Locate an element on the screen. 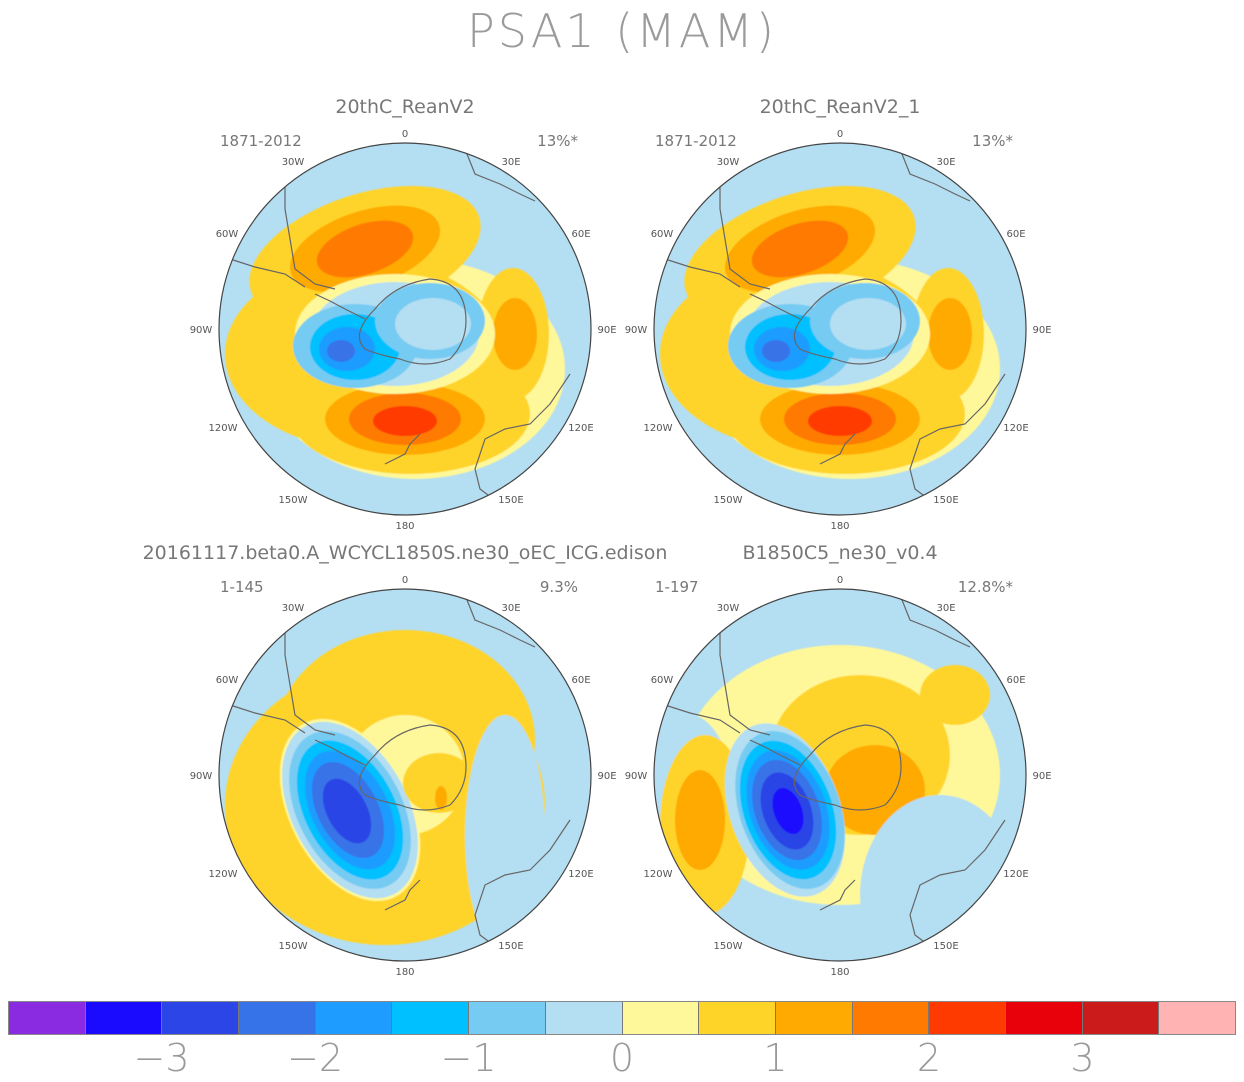 The height and width of the screenshot is (1082, 1244). colorbar is located at coordinates (622, 1018).